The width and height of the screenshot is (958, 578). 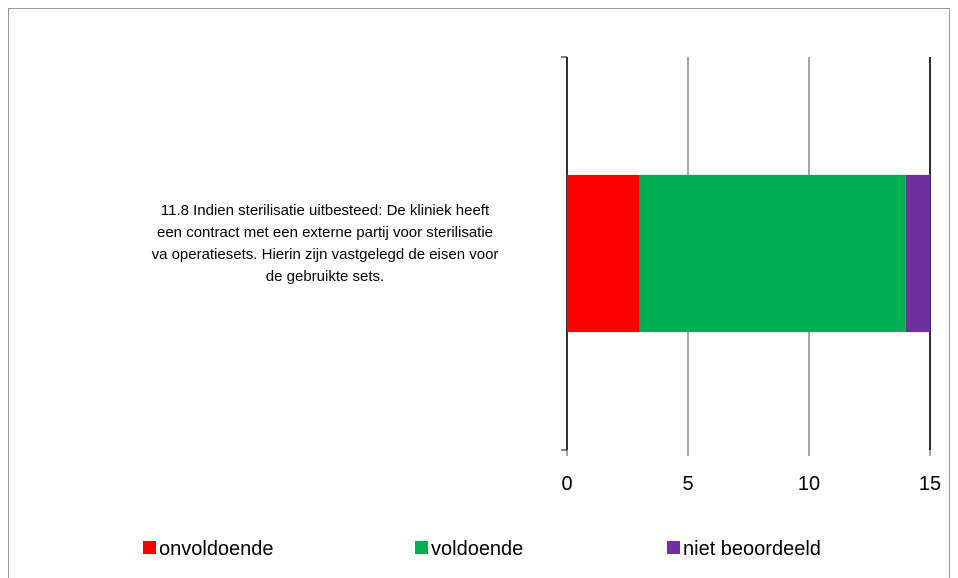 What do you see at coordinates (216, 549) in the screenshot?
I see `legend-label: onvoldoende` at bounding box center [216, 549].